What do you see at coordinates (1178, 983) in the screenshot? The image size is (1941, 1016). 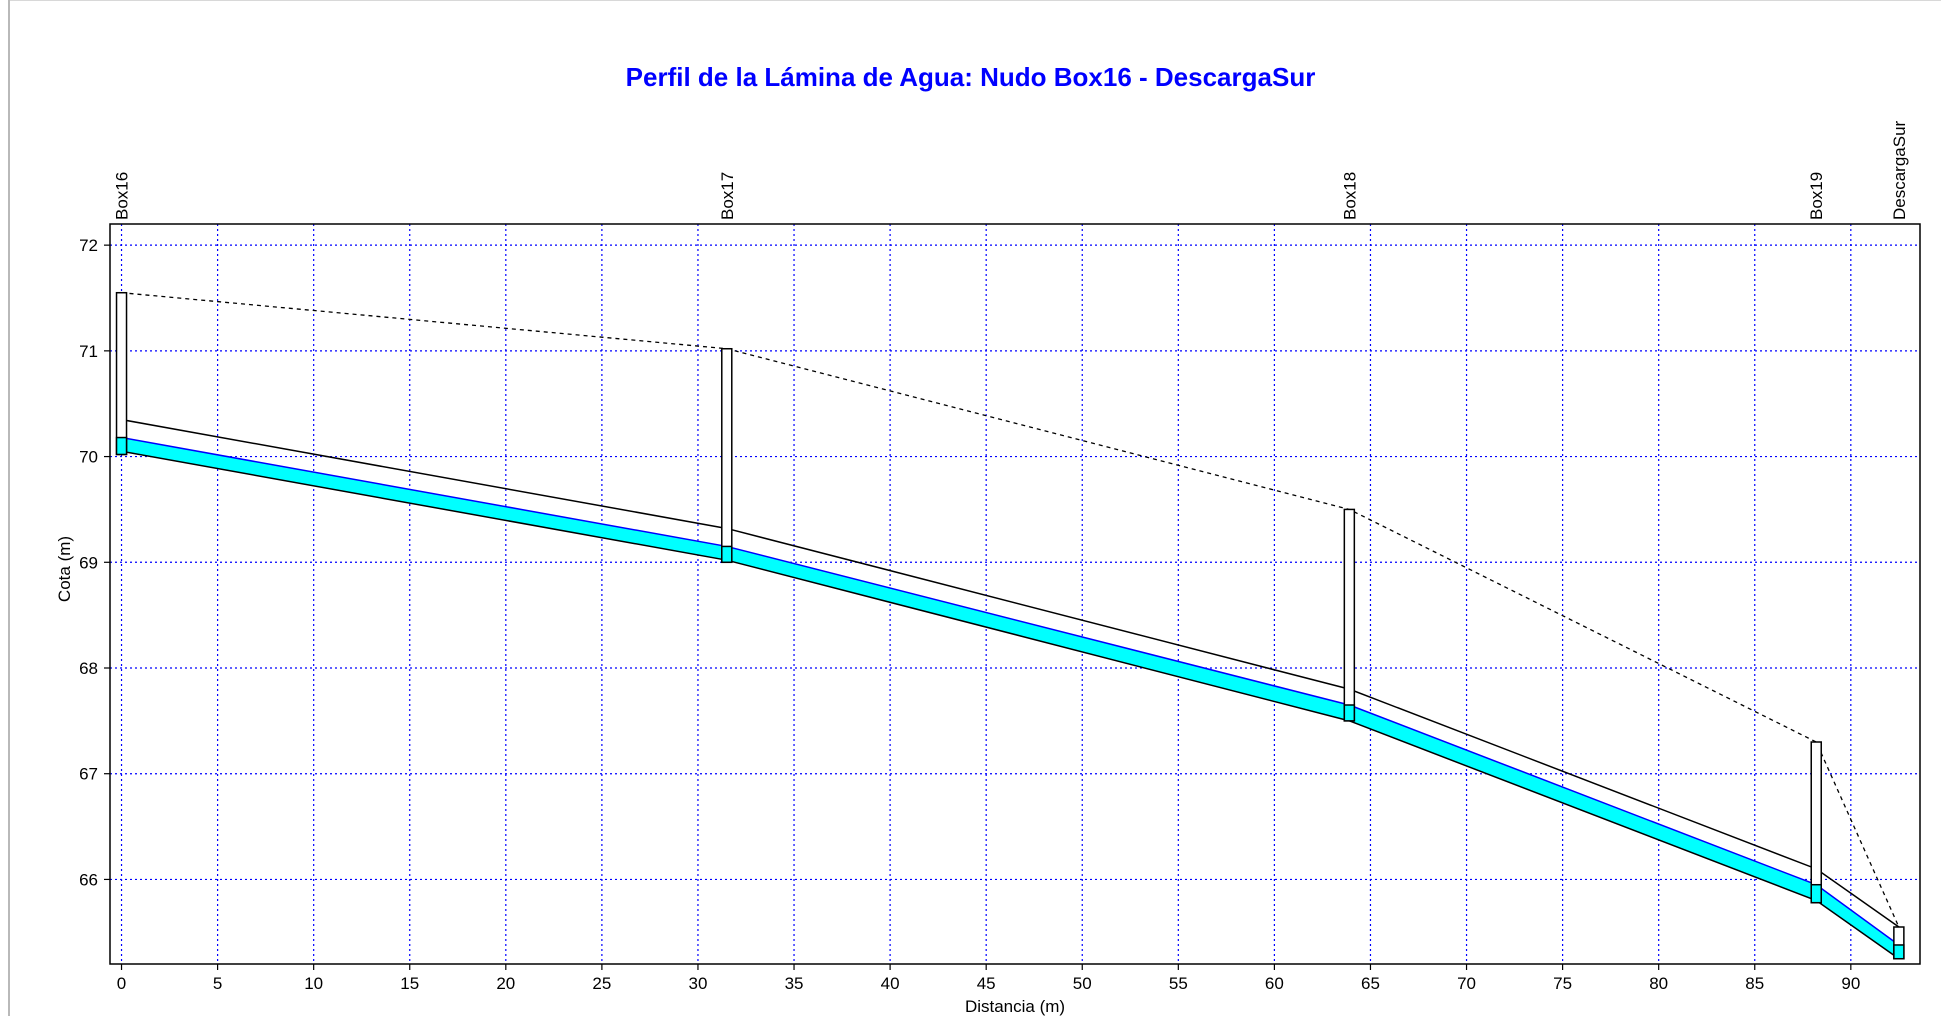 I see `x-tick-label: 55` at bounding box center [1178, 983].